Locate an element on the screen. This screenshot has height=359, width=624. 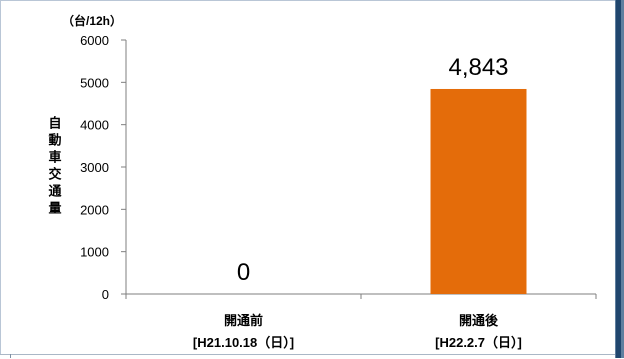
y-axis-title-char: 動 is located at coordinates (54, 140).